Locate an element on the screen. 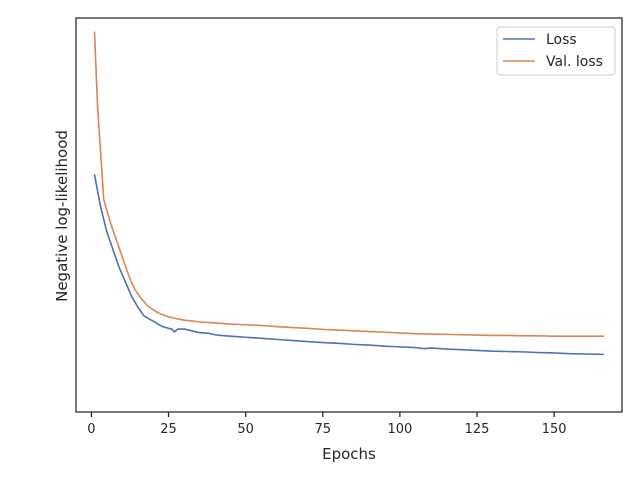 This screenshot has width=640, height=484. legend: Loss Val. loss is located at coordinates (556, 51).